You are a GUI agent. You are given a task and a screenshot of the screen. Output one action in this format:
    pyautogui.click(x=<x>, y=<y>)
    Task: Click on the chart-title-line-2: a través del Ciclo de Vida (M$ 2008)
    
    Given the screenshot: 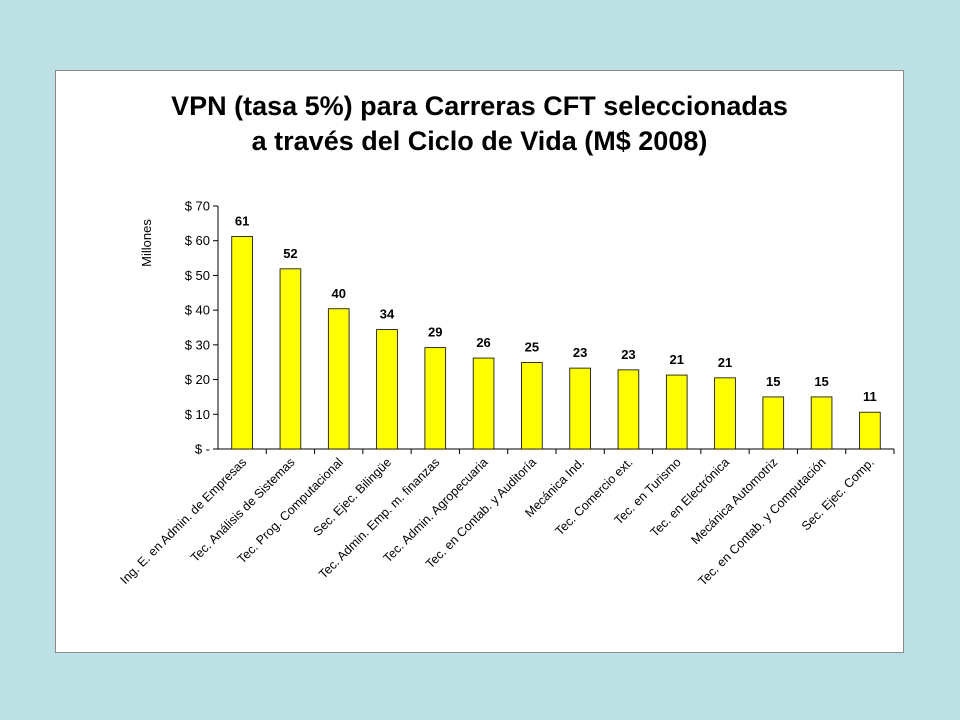 What is the action you would take?
    pyautogui.click(x=479, y=141)
    